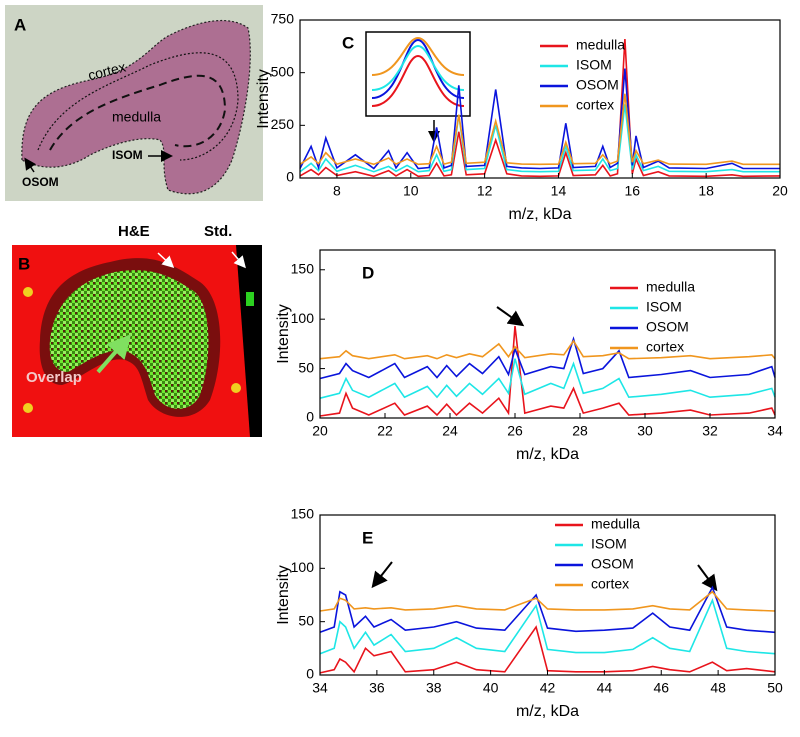 The image size is (800, 737). I want to click on x-tick-label: 8, so click(337, 191).